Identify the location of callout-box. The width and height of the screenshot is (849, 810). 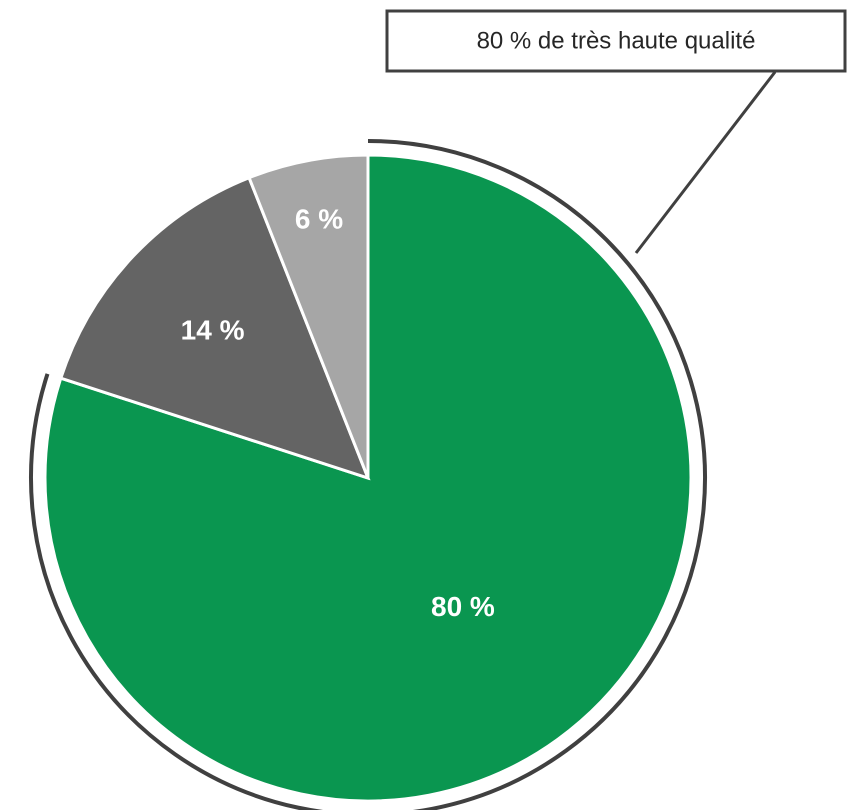
(616, 41).